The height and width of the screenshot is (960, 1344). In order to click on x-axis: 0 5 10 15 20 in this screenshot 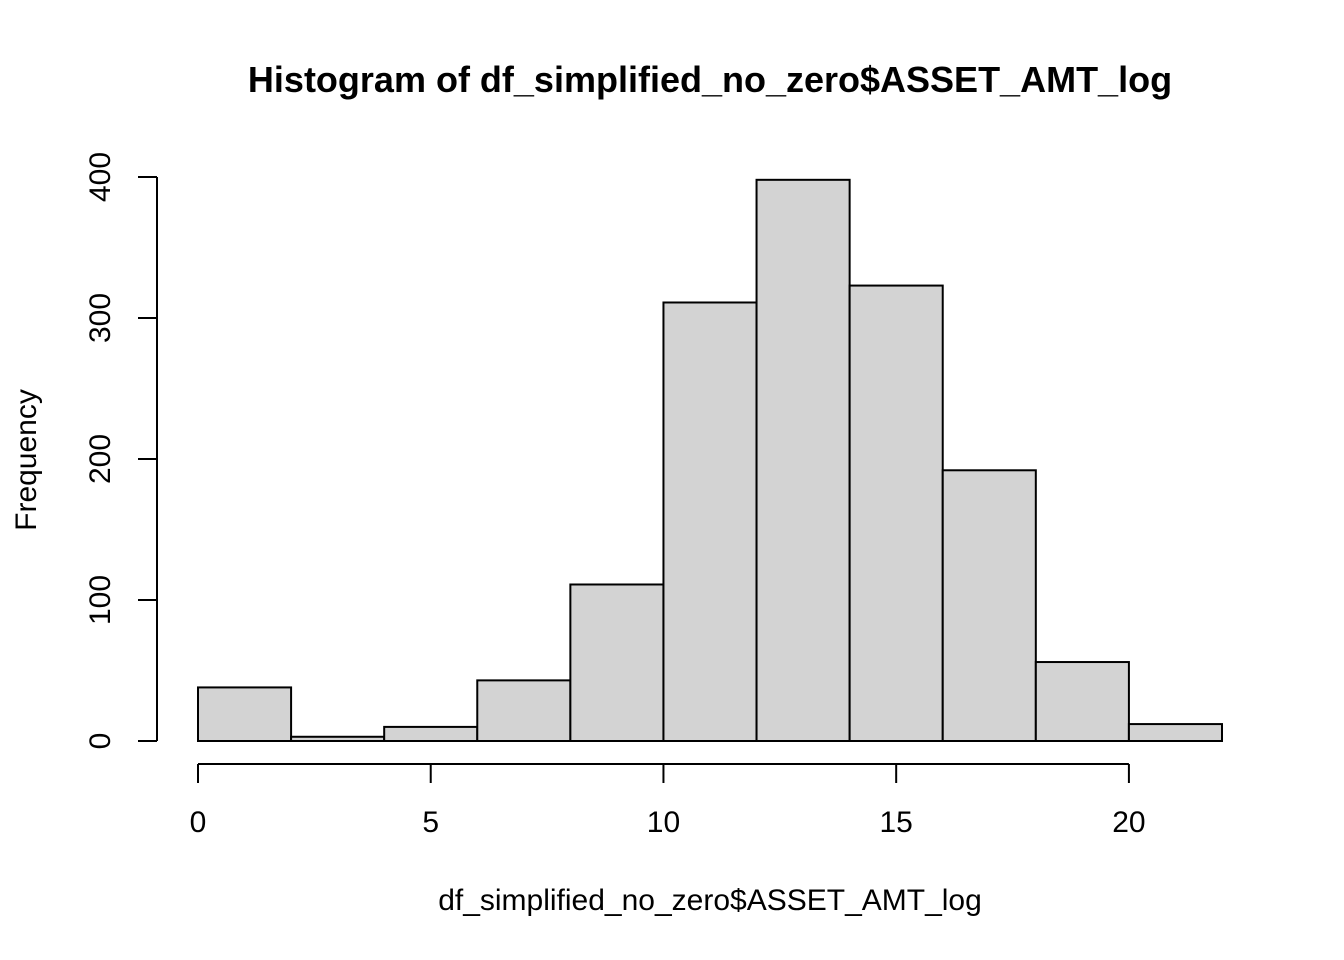, I will do `click(668, 801)`.